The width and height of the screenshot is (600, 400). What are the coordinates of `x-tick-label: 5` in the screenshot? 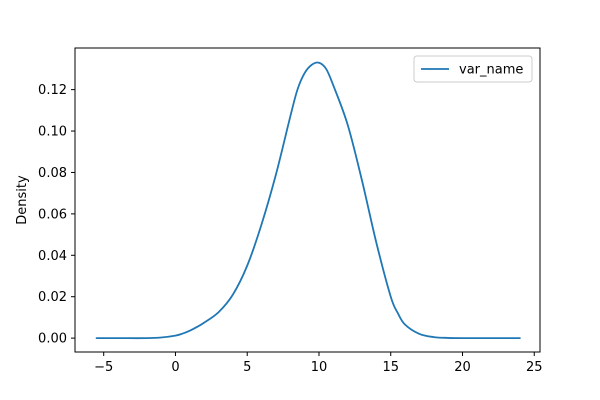 It's located at (247, 367).